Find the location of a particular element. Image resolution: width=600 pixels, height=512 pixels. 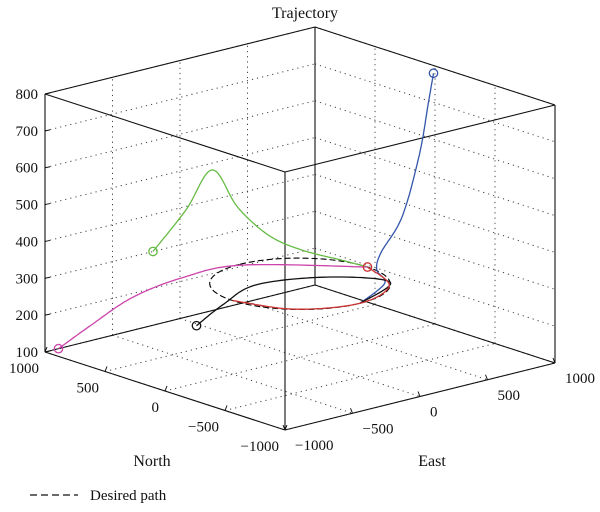

chart-title: Trajectory is located at coordinates (305, 13).